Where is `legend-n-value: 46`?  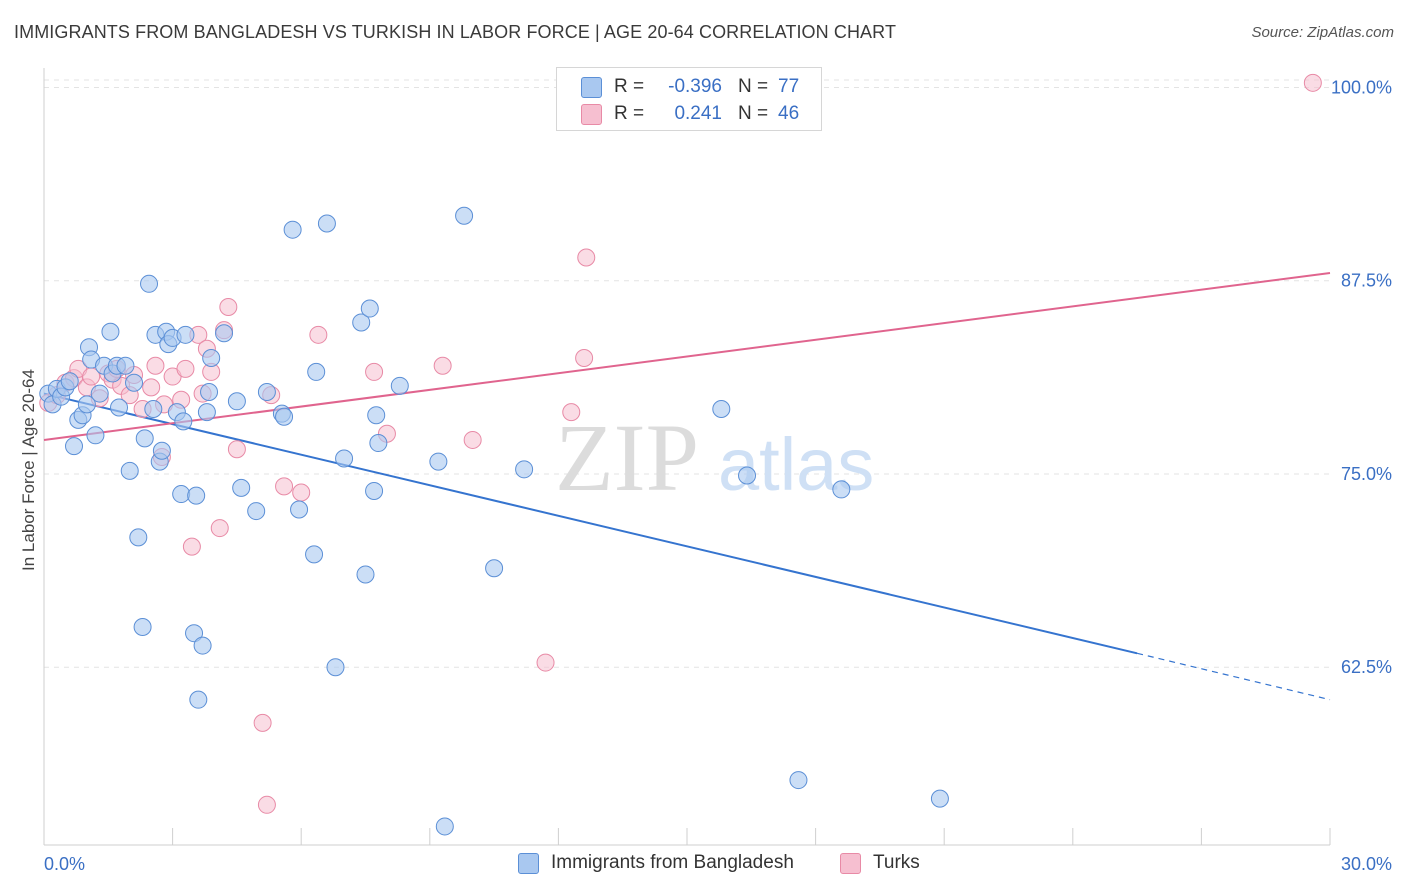
legend-n-value: 46 is located at coordinates (789, 113).